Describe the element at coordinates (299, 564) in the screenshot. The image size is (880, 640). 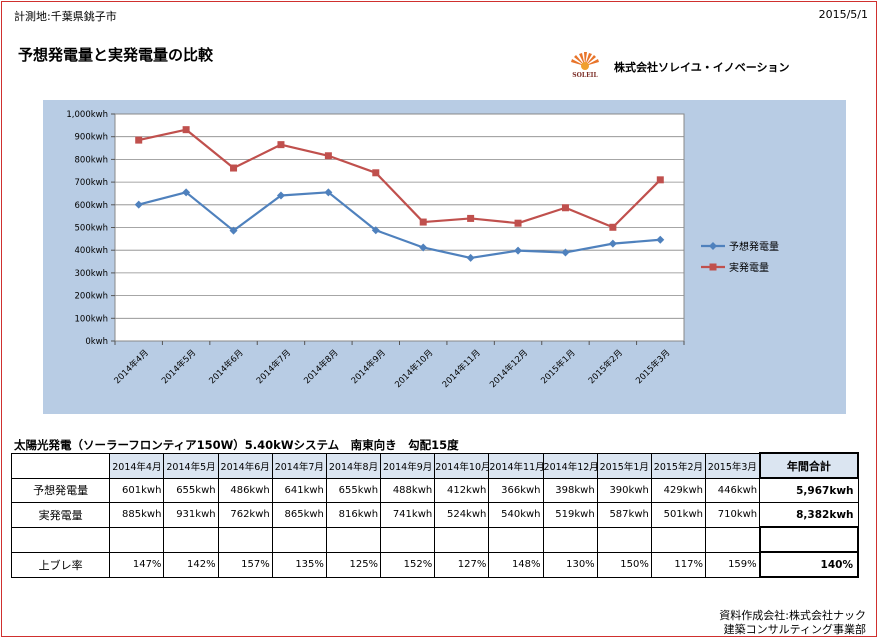
I see `ratio-cell: 135%` at that location.